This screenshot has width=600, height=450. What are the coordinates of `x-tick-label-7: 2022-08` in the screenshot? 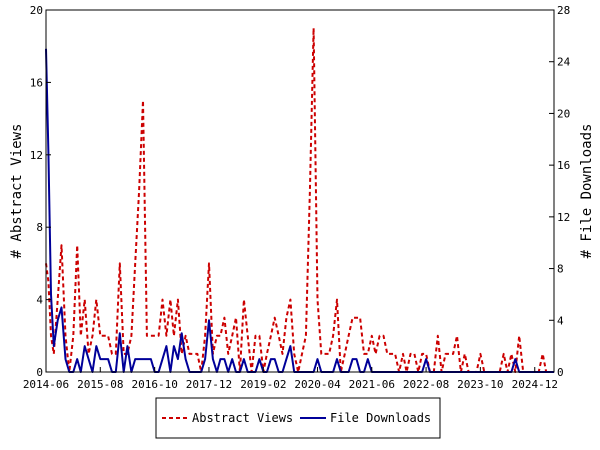 It's located at (426, 384).